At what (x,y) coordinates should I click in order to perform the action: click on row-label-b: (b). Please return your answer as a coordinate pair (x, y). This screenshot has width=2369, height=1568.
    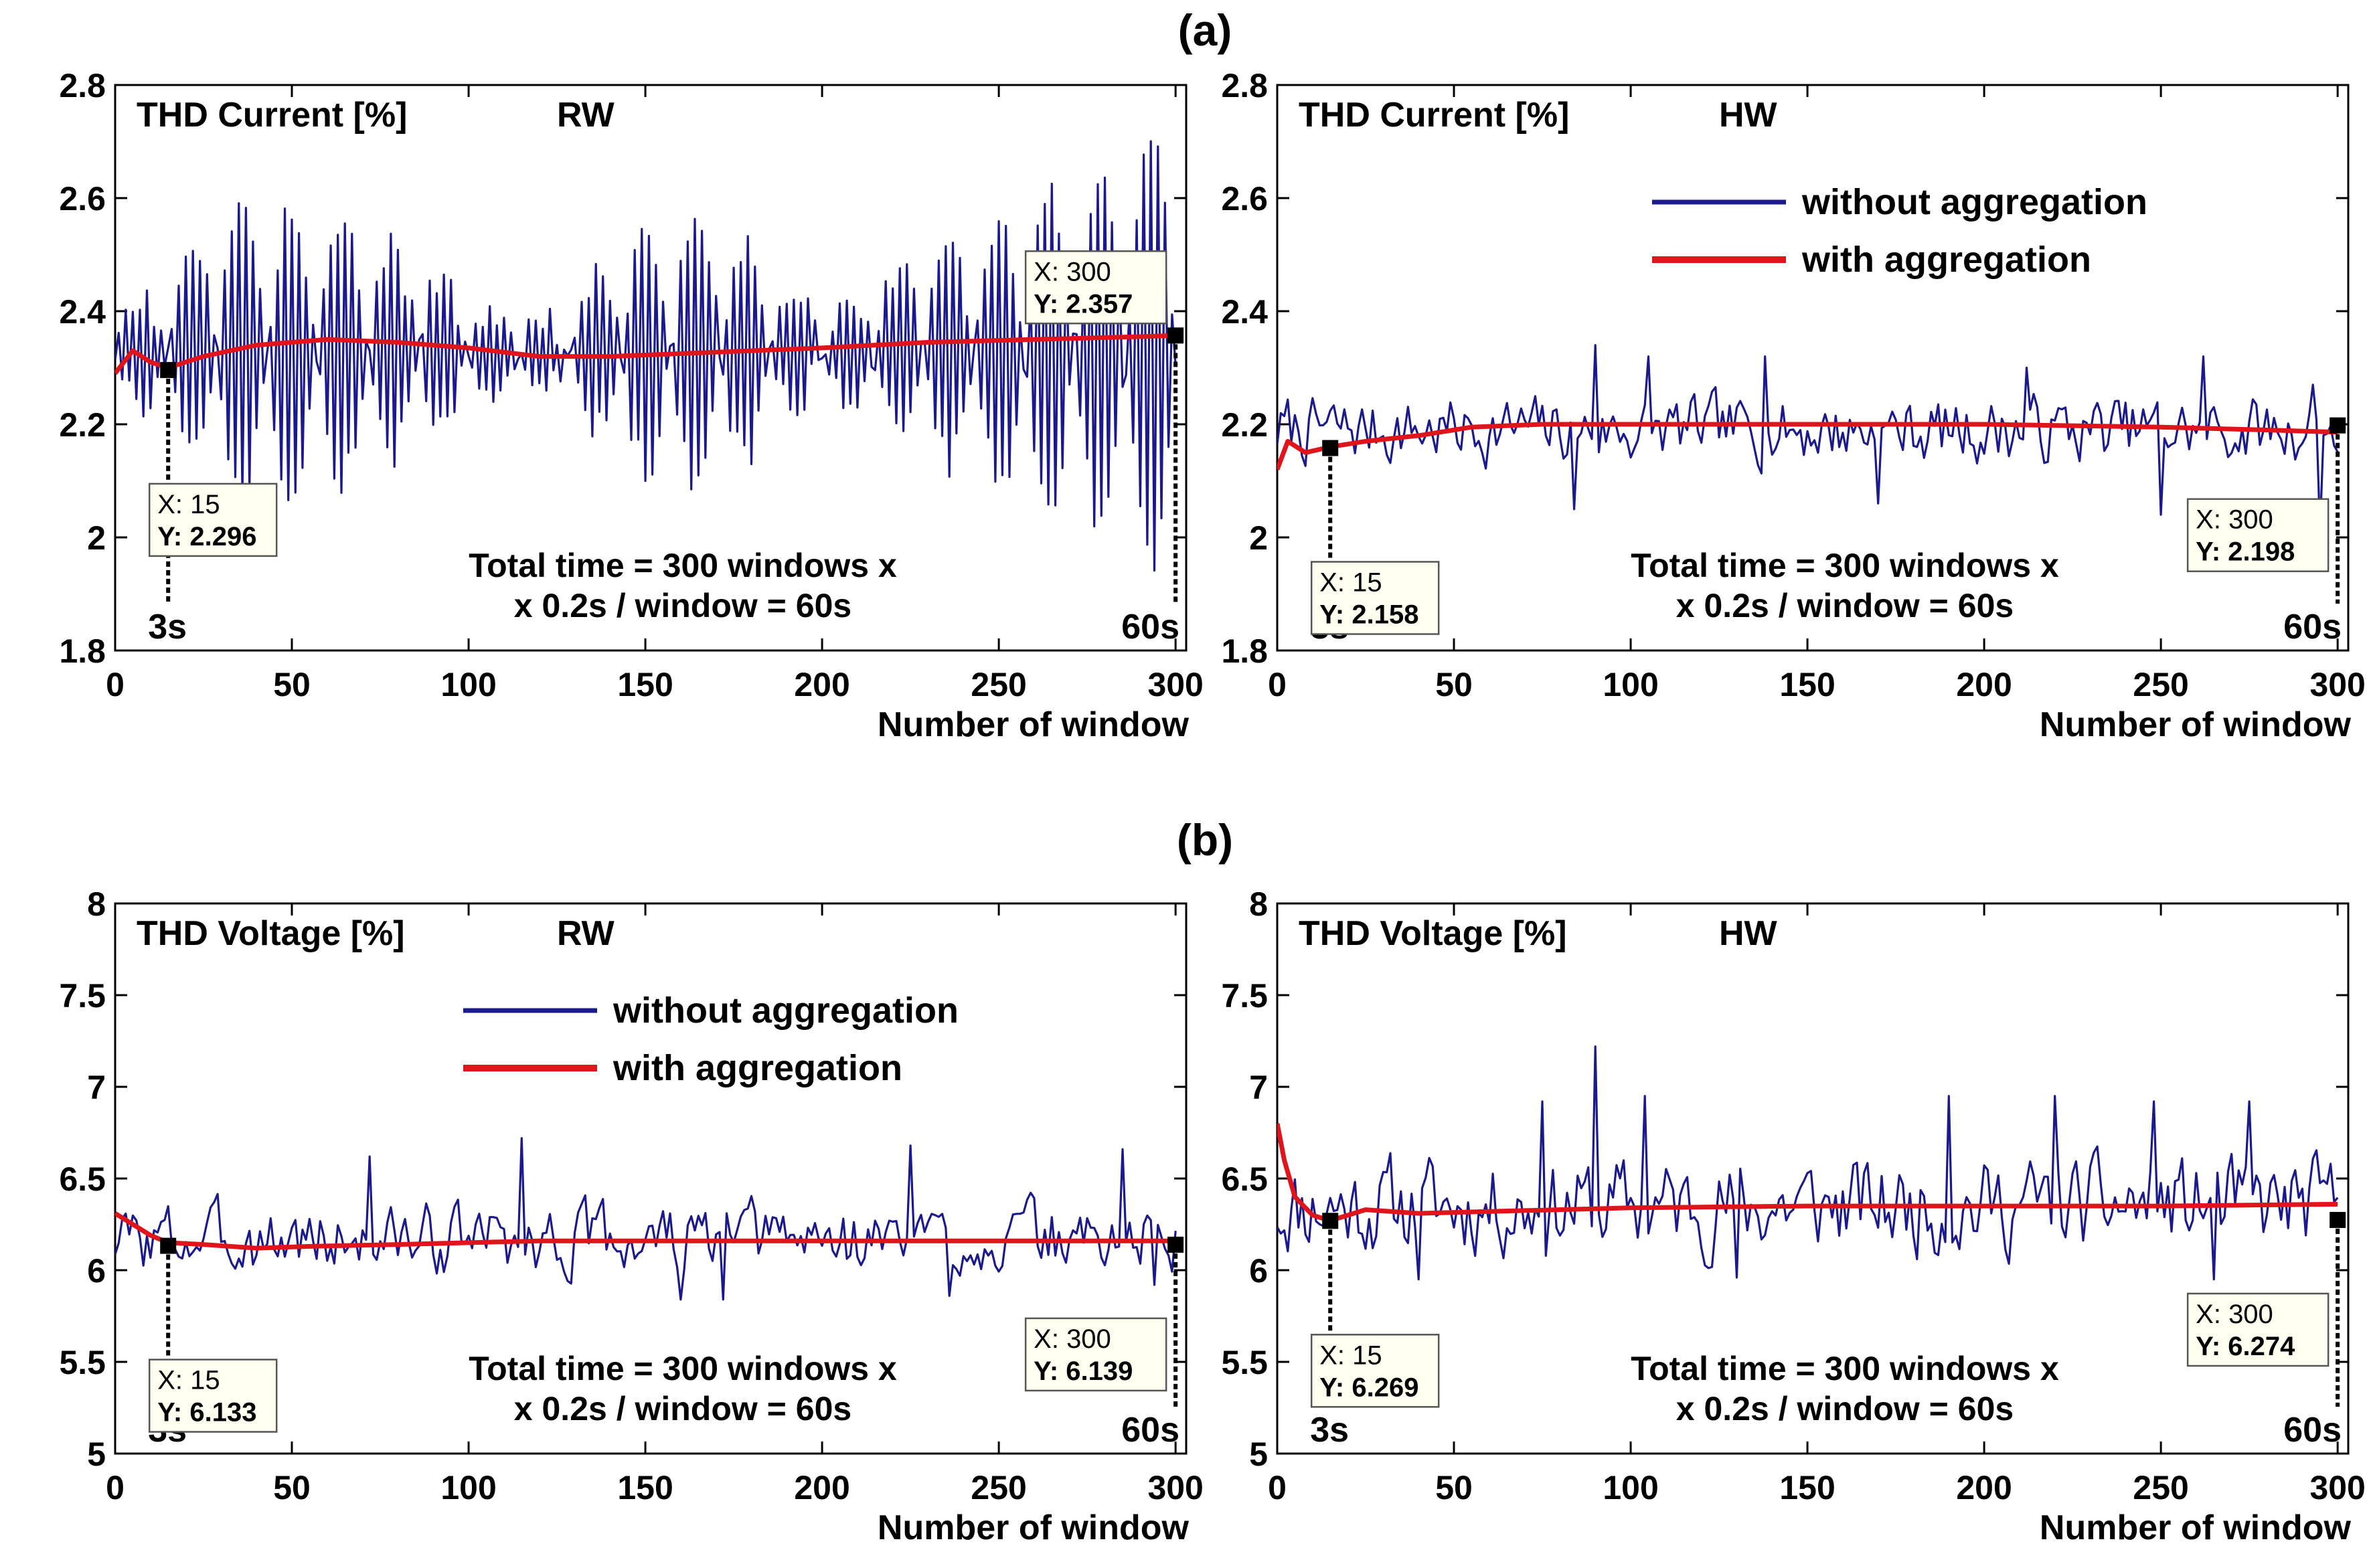
    Looking at the image, I should click on (1205, 840).